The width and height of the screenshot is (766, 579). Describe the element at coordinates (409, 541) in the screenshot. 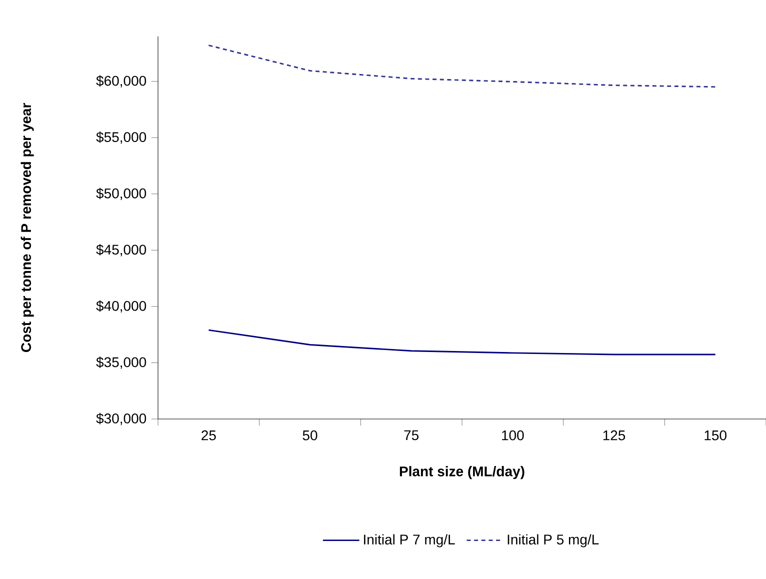

I see `legend-label: Initial P 7 mg/L` at that location.